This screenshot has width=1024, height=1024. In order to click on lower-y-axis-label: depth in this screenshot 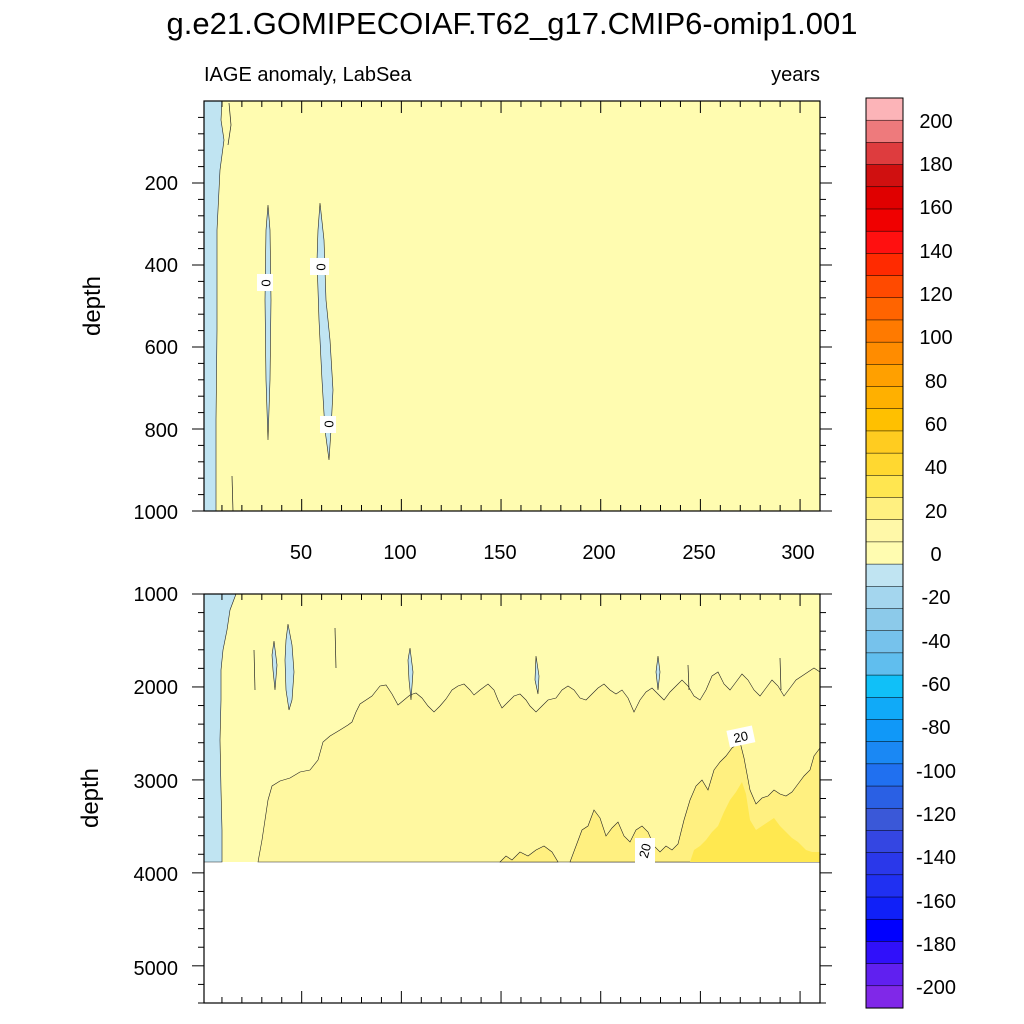, I will do `click(90, 798)`.